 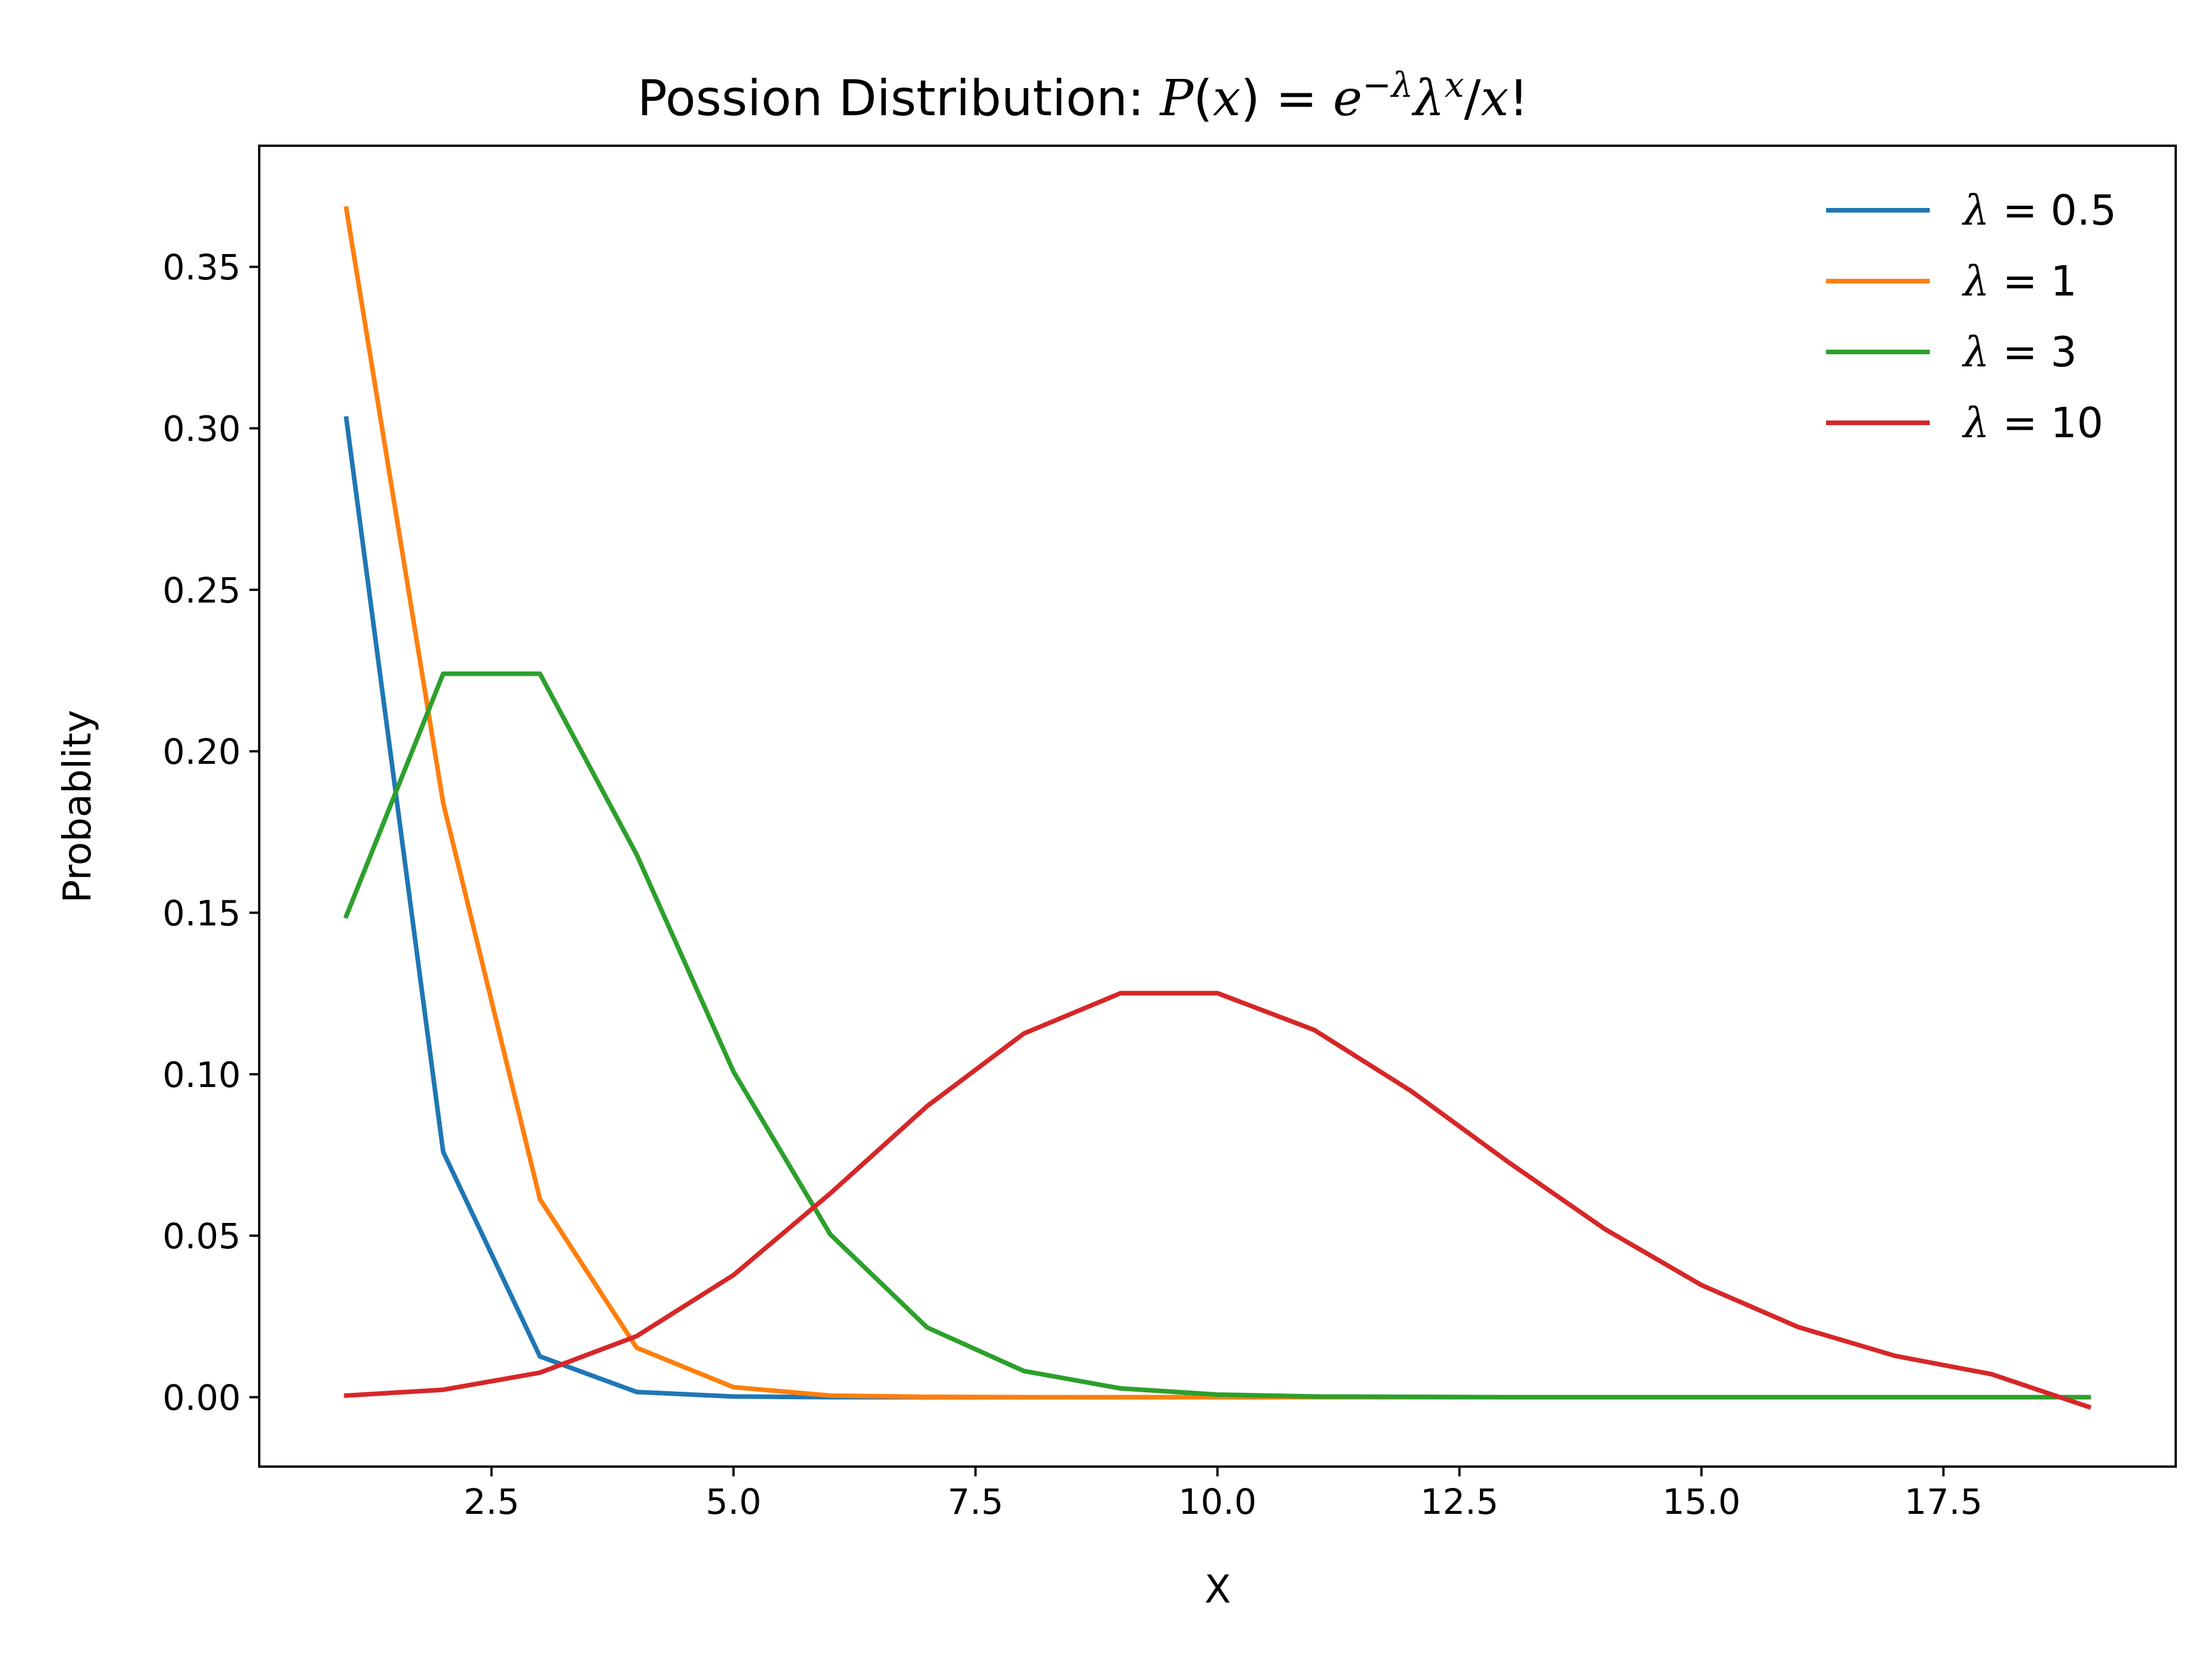 I want to click on y-tick-label: 0.10, so click(x=201, y=1075).